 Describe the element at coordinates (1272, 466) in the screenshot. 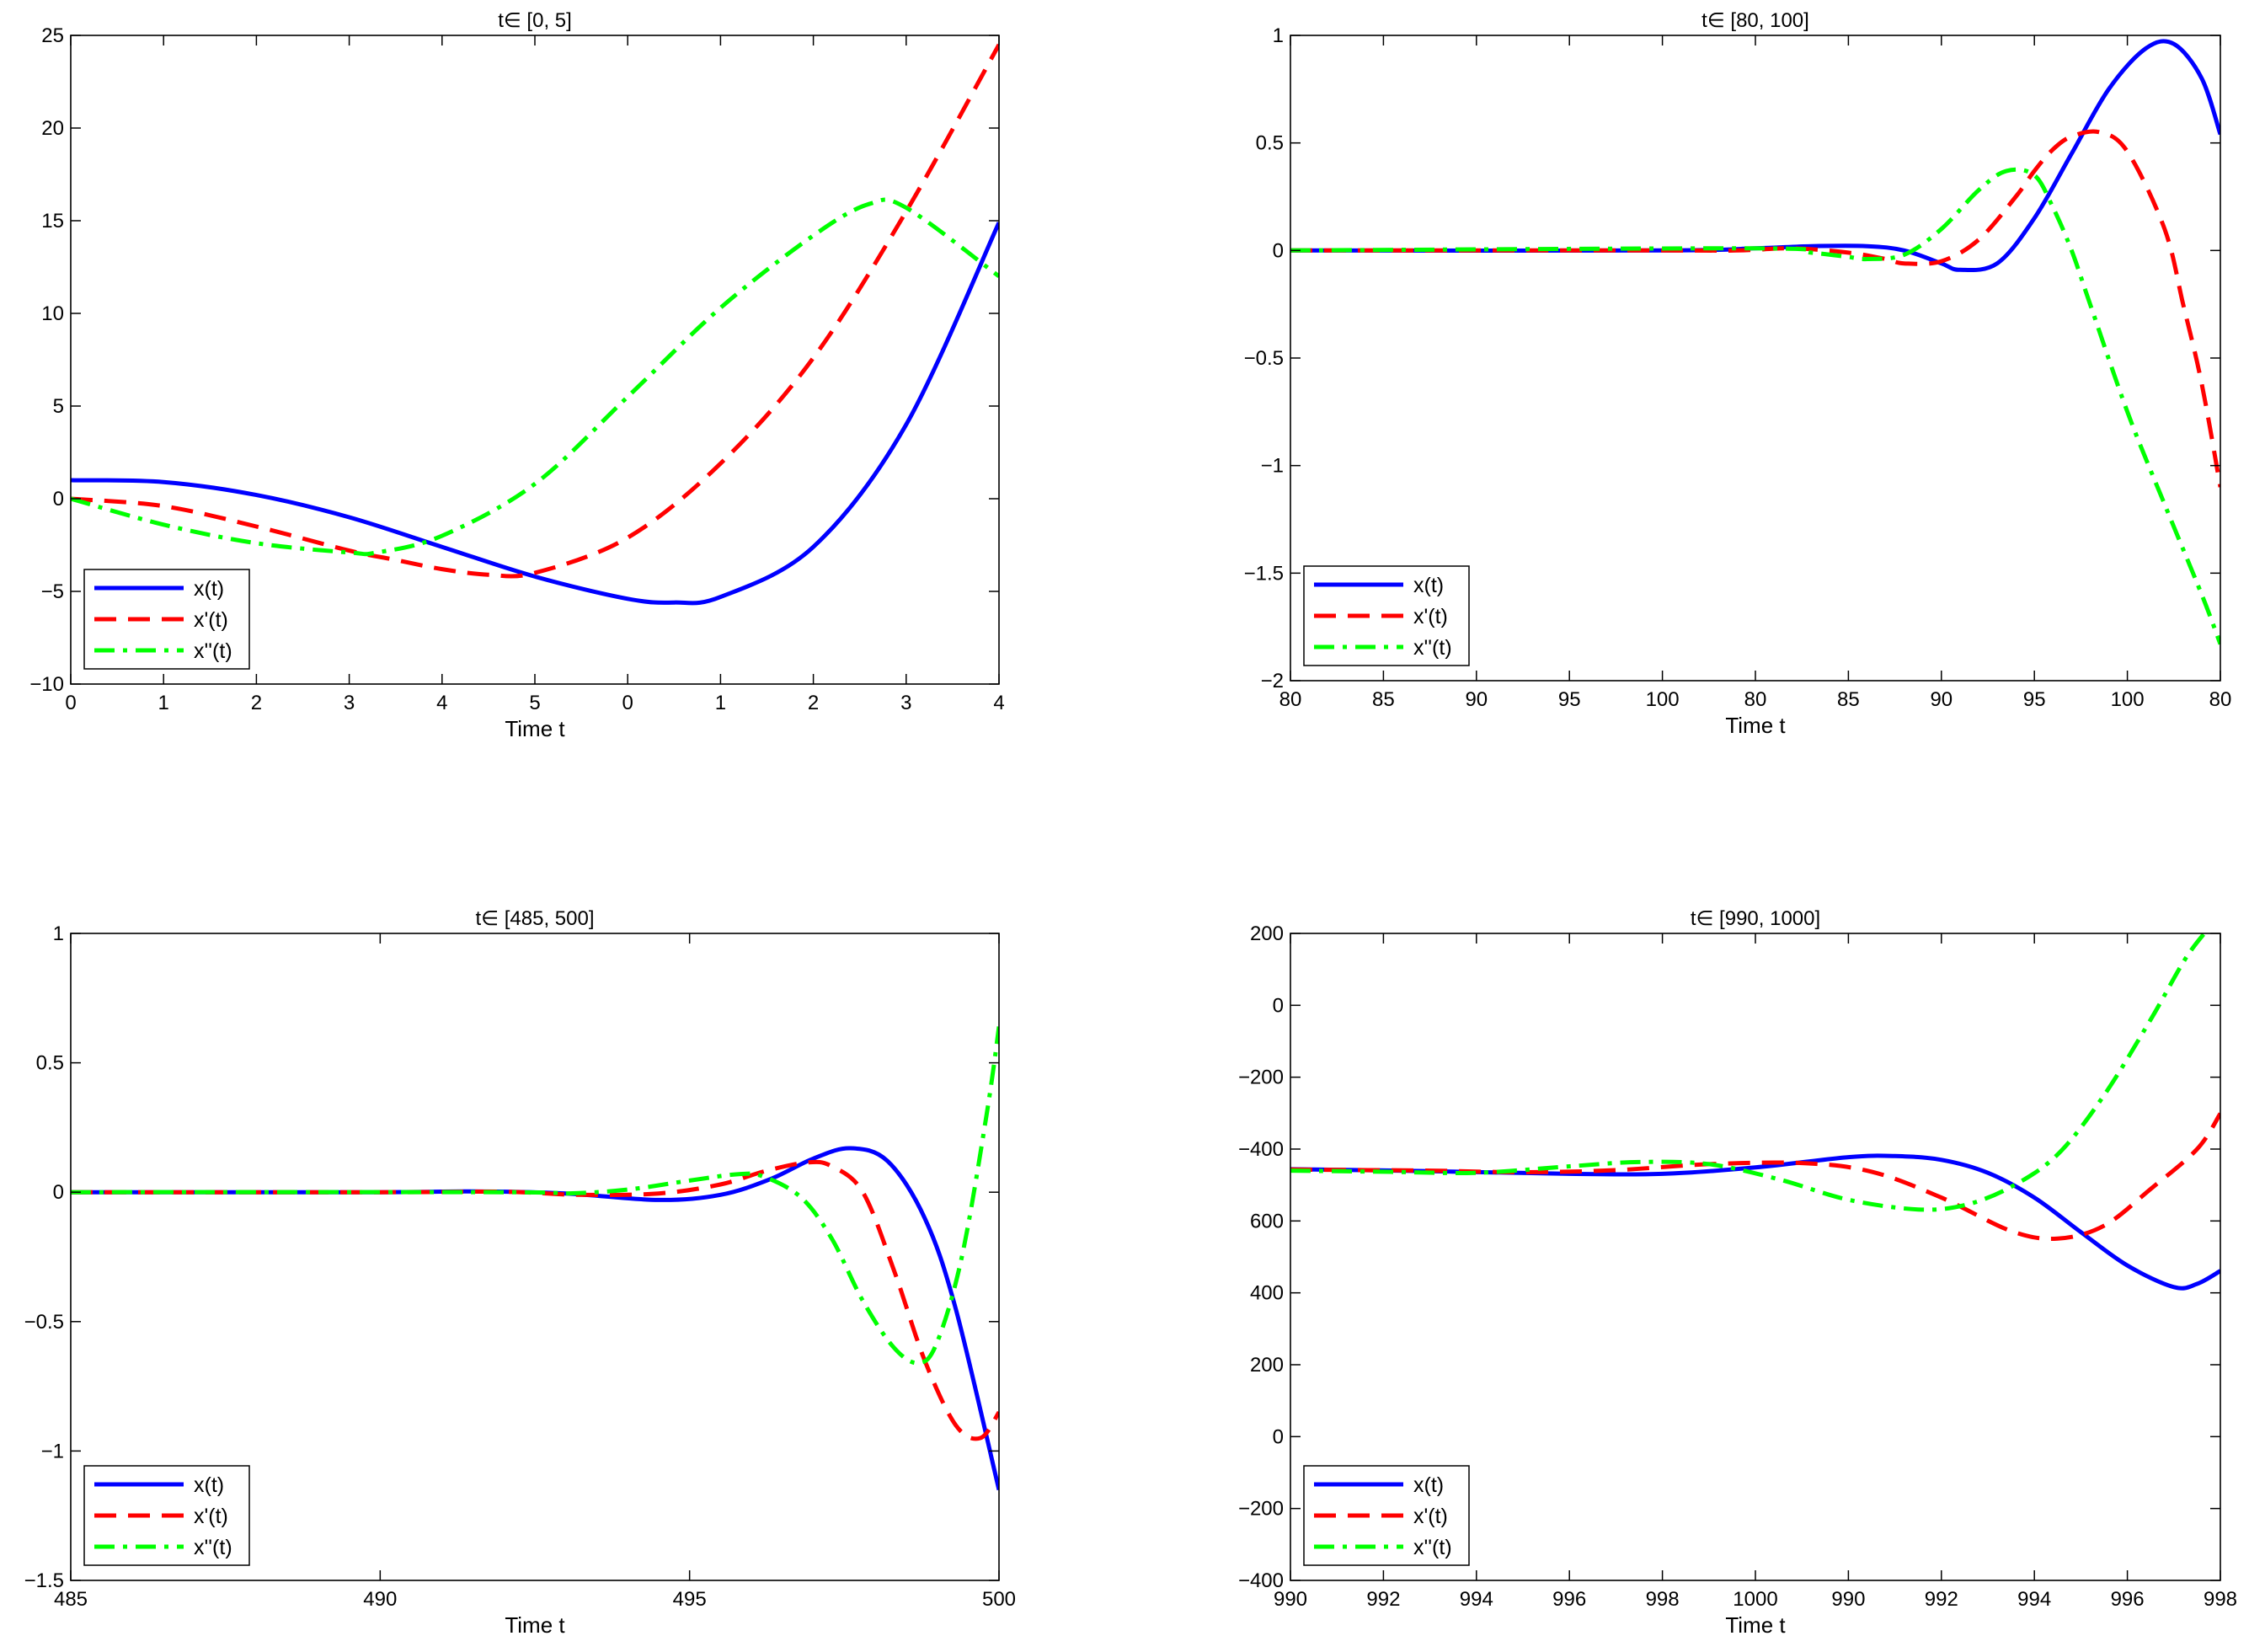

I see `y-tick-label: −1` at that location.